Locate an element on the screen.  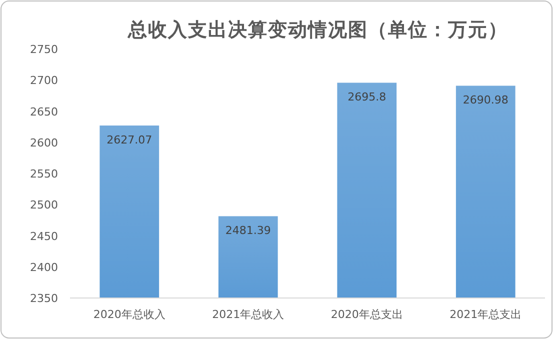
y-tick-label: 2550 is located at coordinates (44, 174).